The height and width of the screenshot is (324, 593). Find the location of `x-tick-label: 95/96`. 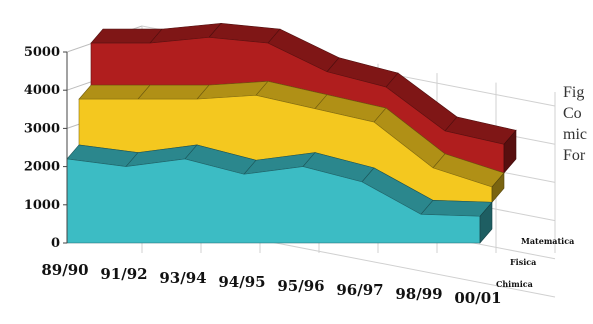

x-tick-label: 95/96 is located at coordinates (300, 286).